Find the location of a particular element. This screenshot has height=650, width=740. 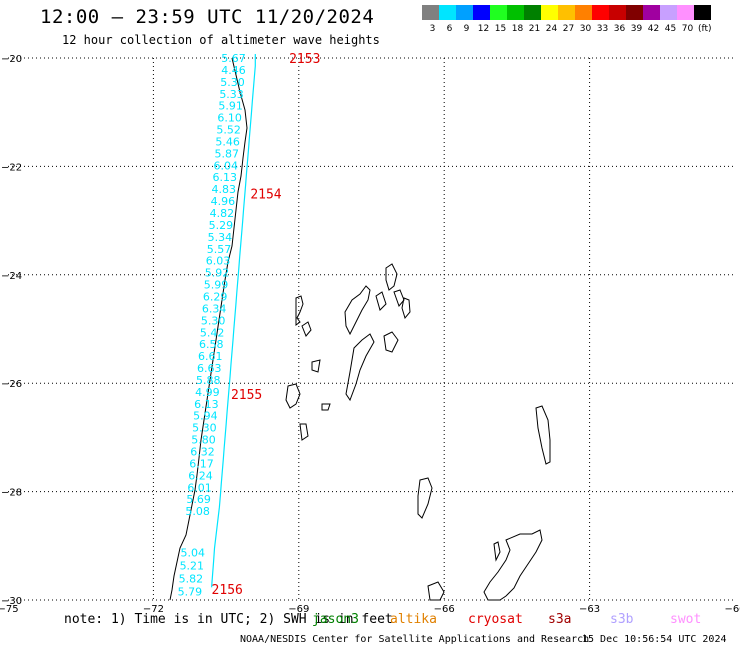

swh-value: 6.01 is located at coordinates (199, 487).